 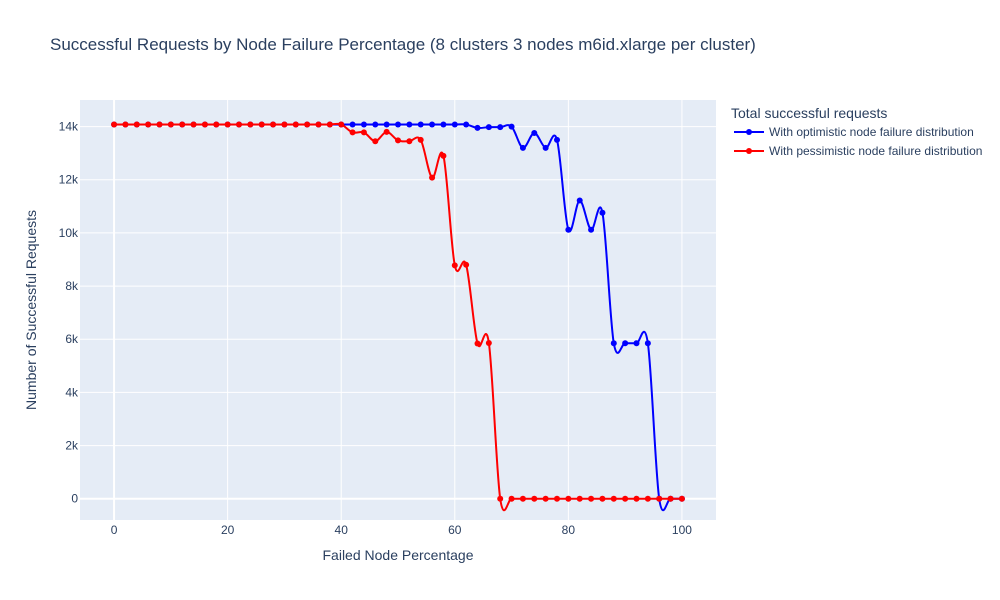 I want to click on x-tick-label: 20, so click(x=228, y=530).